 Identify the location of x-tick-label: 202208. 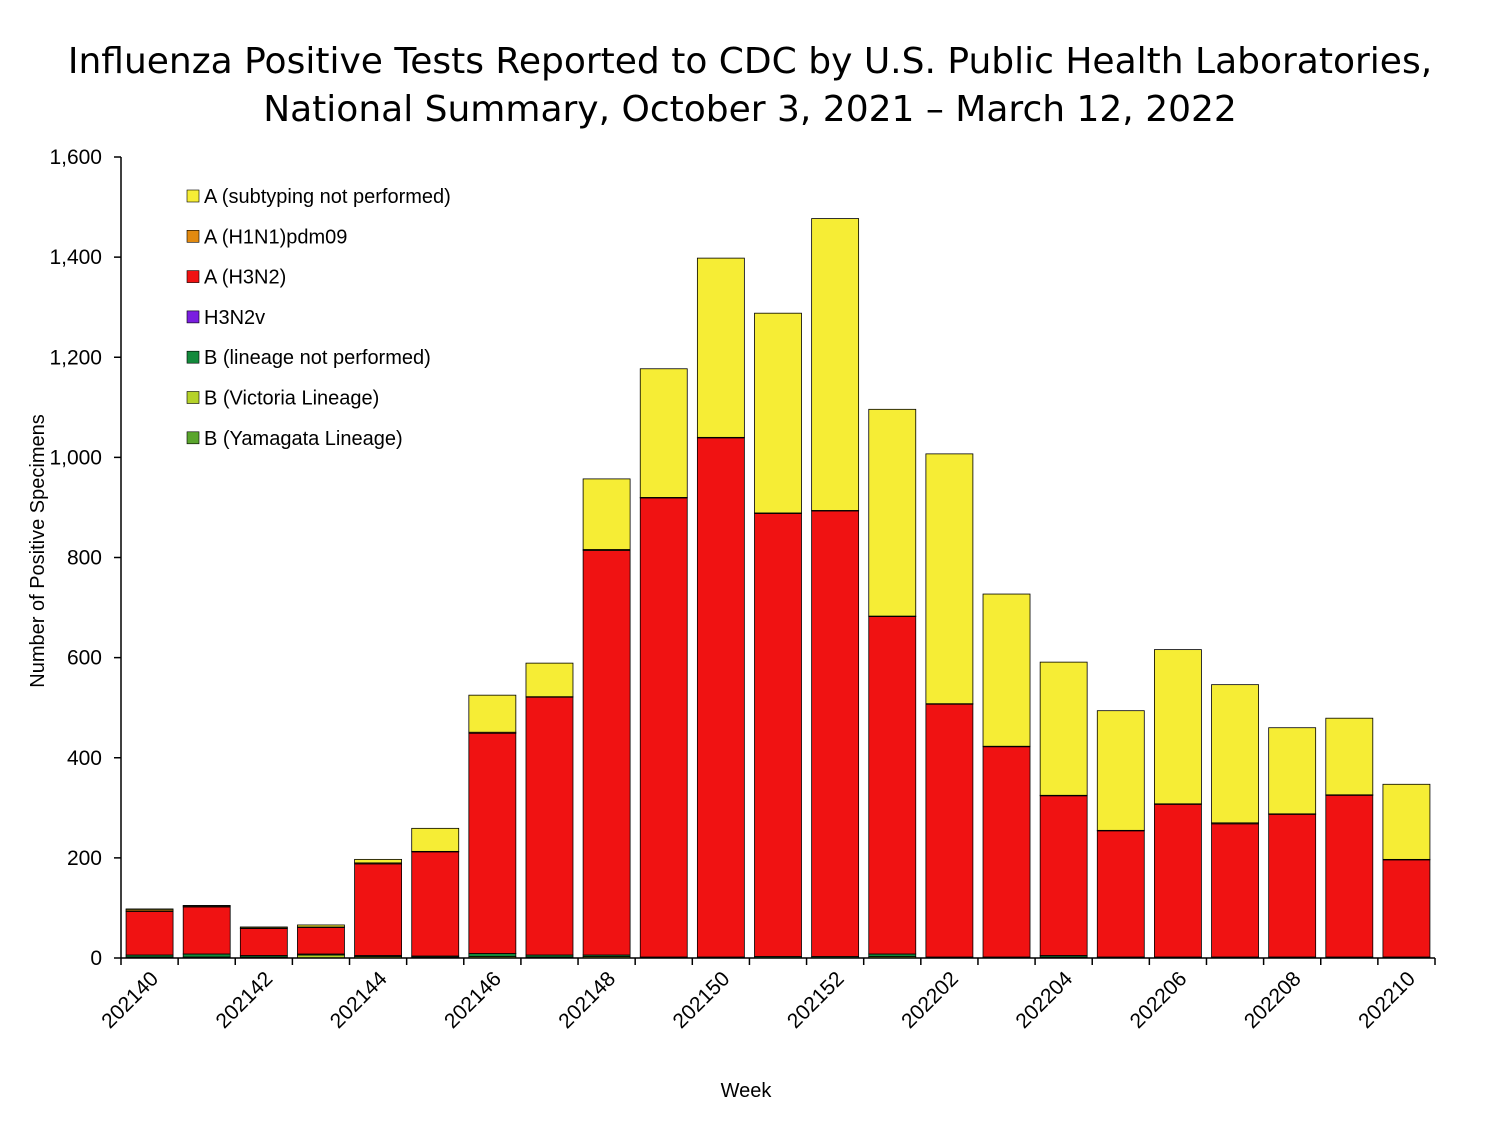
(1273, 1000).